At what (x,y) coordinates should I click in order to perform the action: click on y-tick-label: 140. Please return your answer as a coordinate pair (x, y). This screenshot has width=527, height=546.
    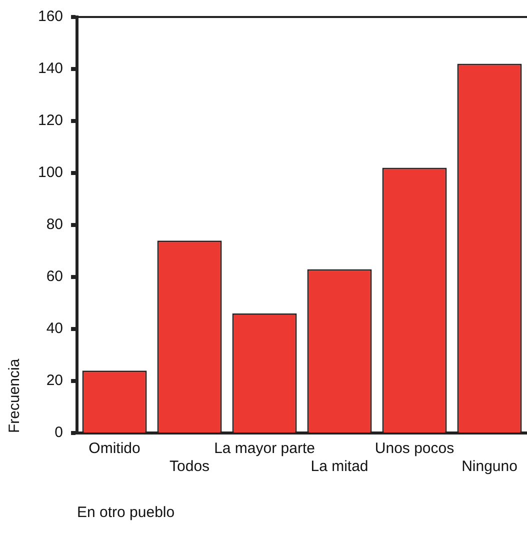
    Looking at the image, I should click on (51, 69).